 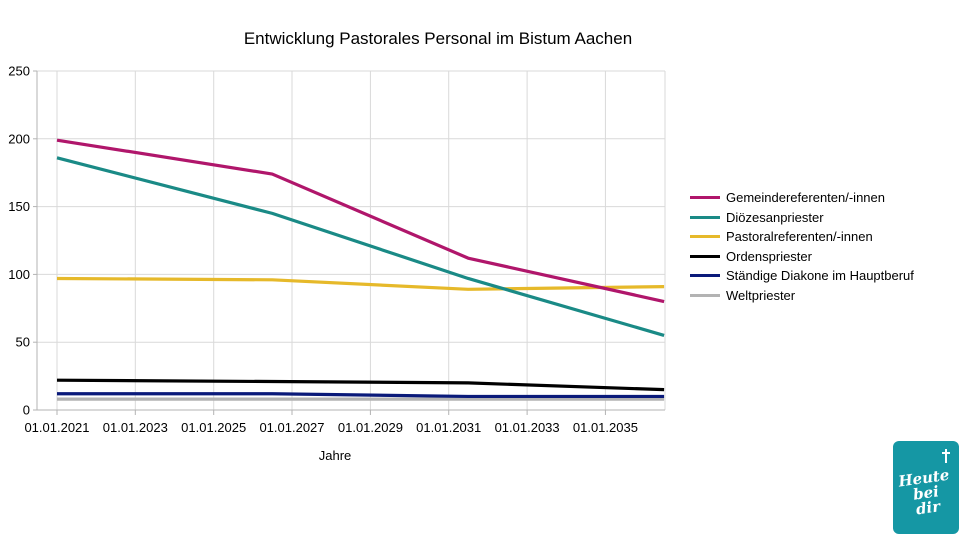 What do you see at coordinates (23, 342) in the screenshot?
I see `y-tick-label: 50` at bounding box center [23, 342].